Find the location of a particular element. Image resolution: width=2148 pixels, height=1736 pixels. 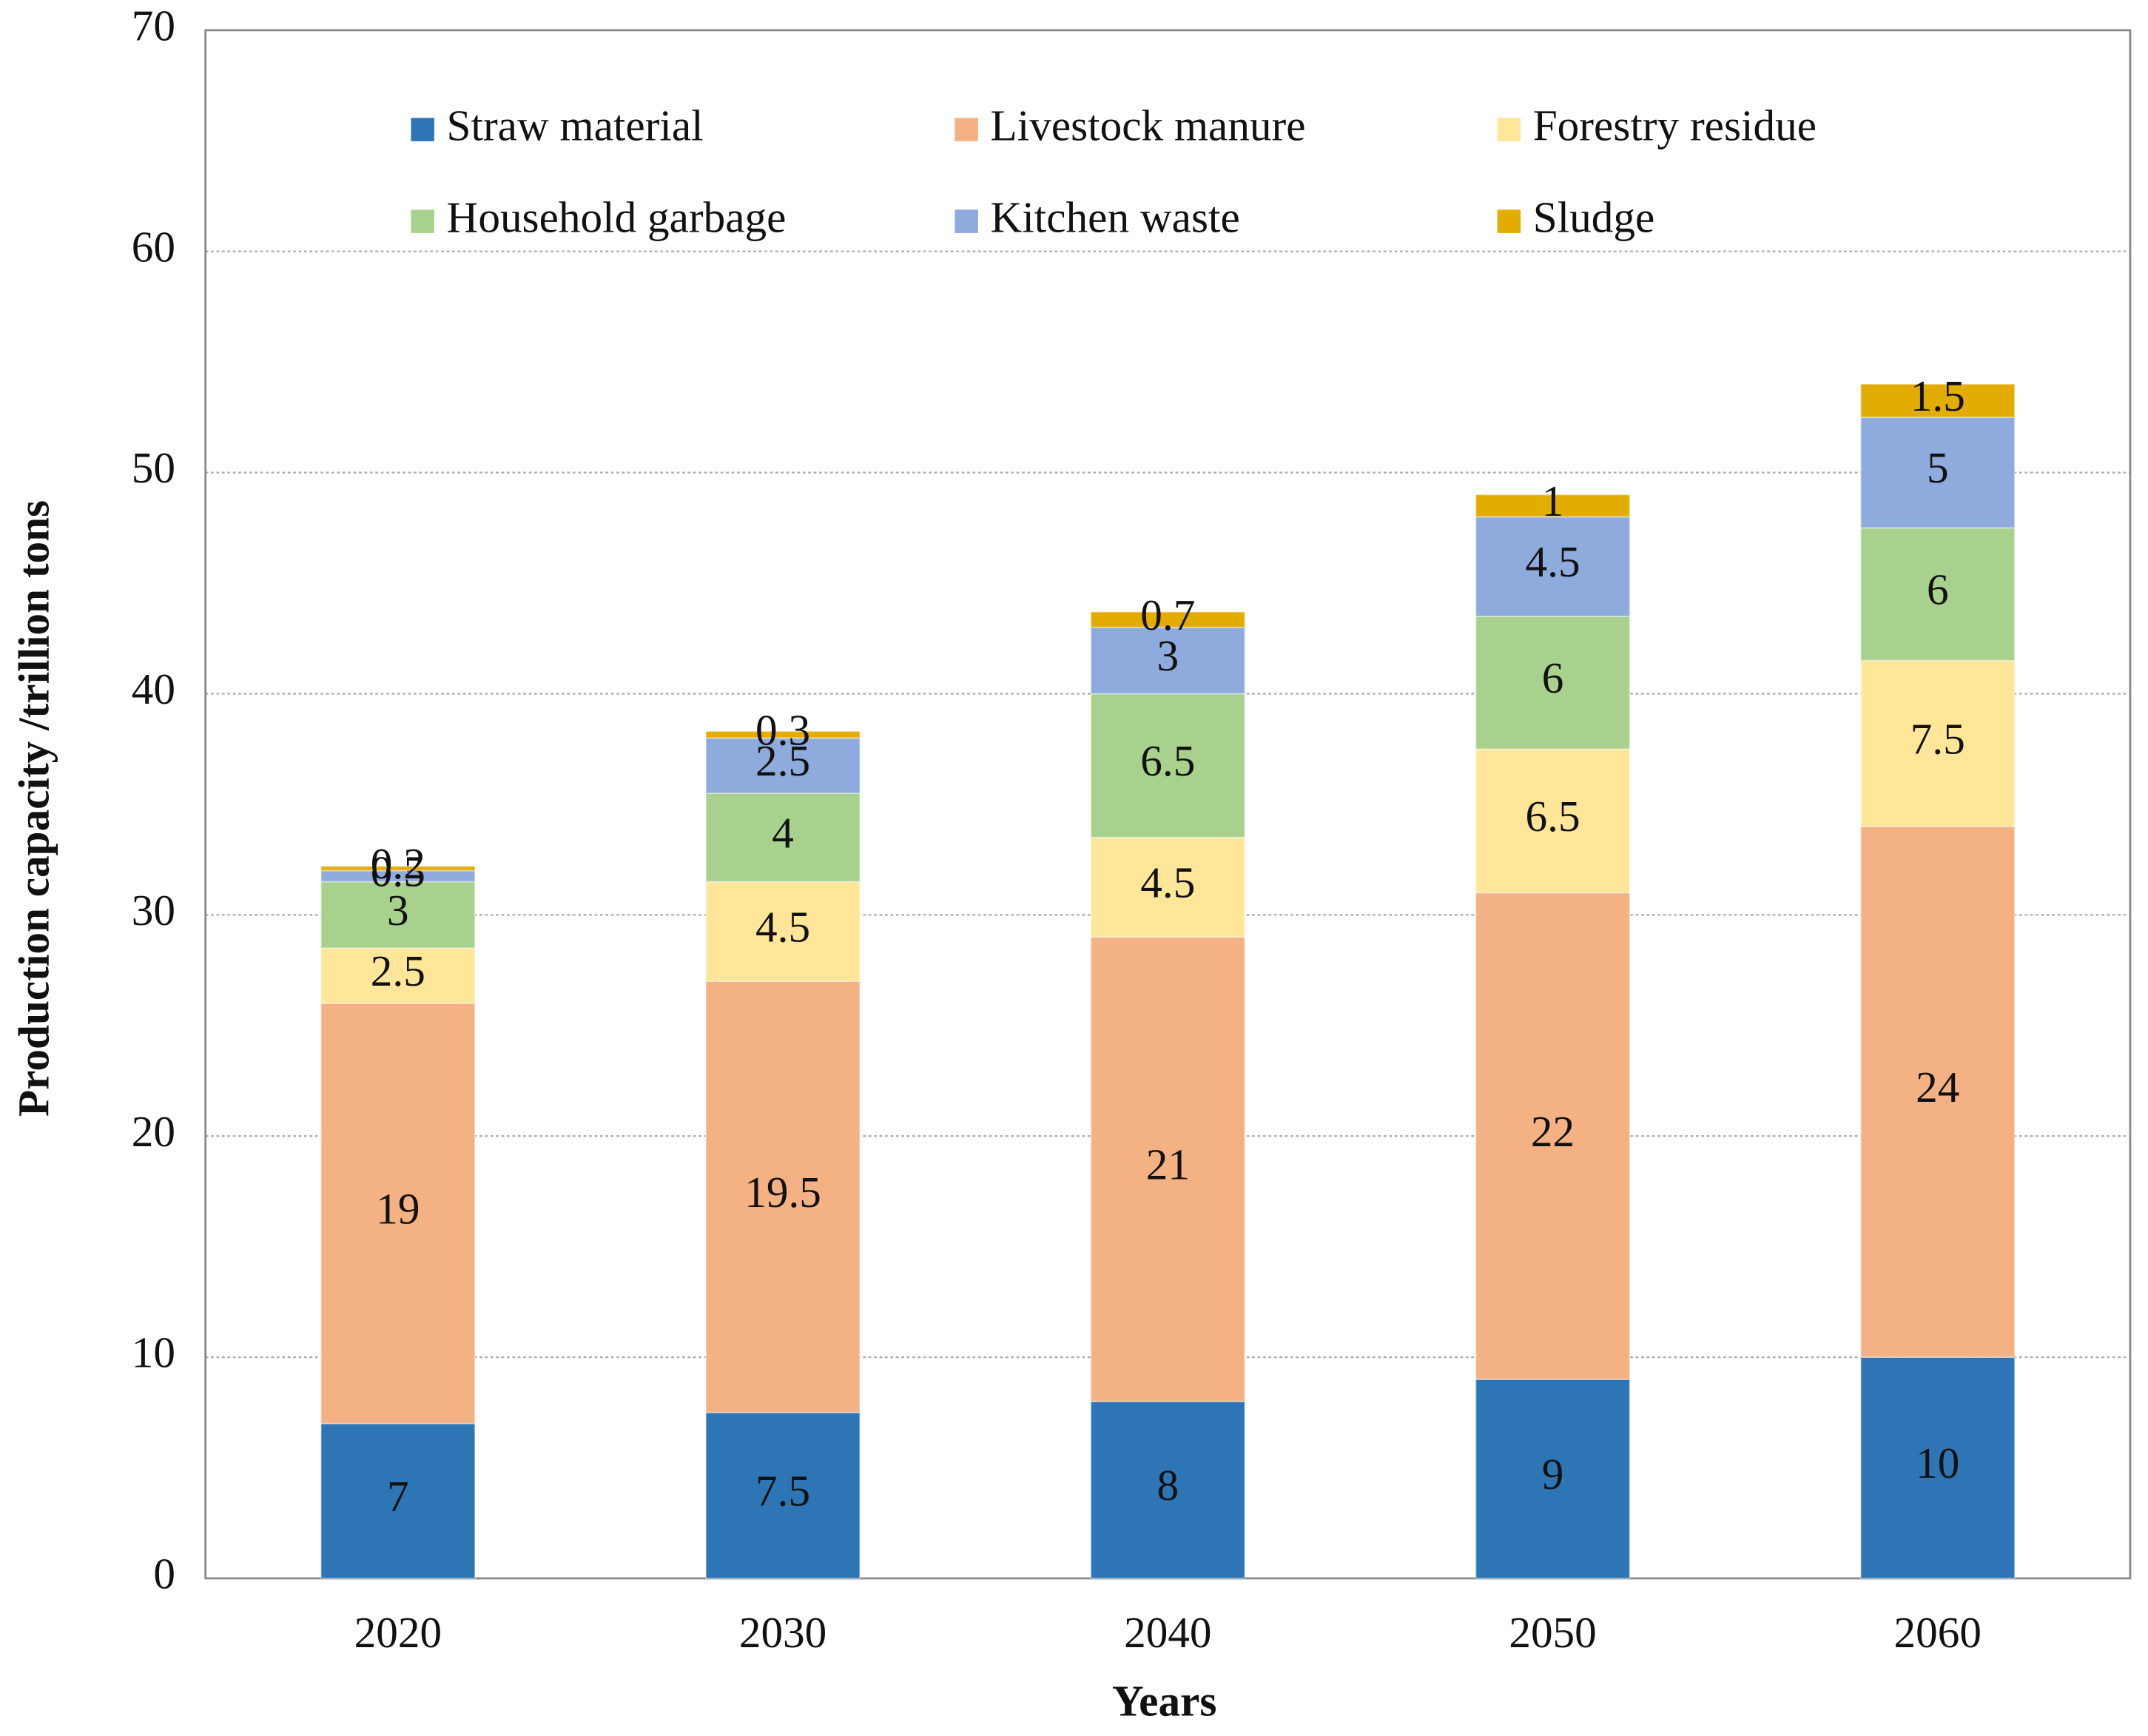

x-axis-title: Years is located at coordinates (1164, 1702).